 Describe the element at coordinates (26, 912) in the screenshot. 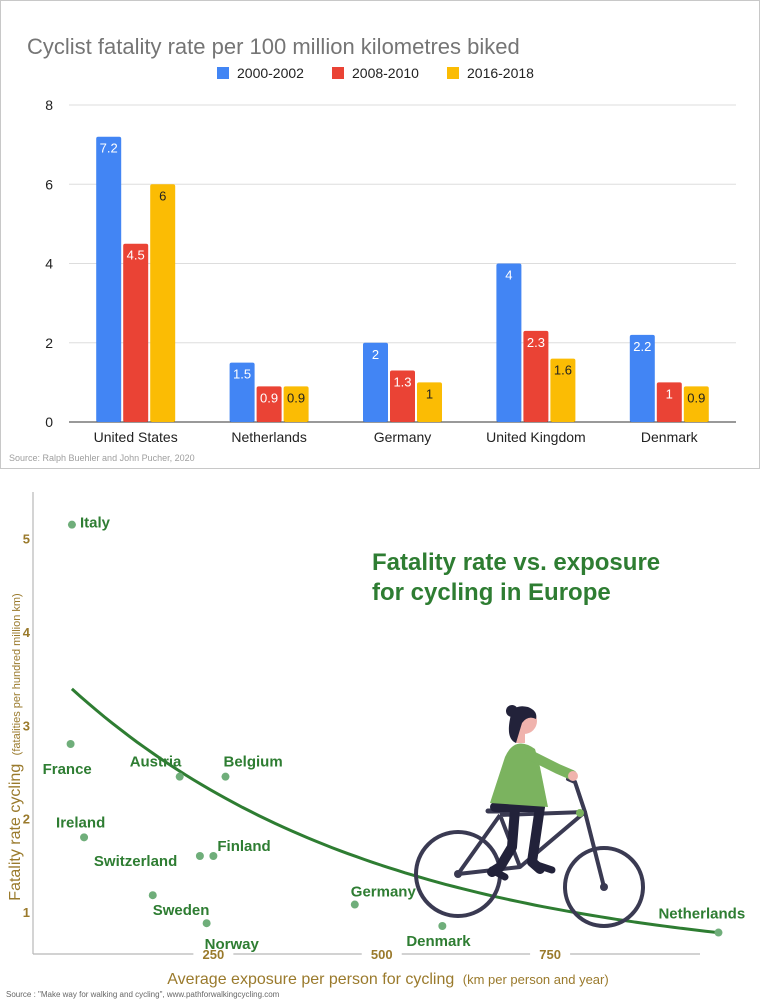

I see `scatter-y-tick-label: 1` at that location.